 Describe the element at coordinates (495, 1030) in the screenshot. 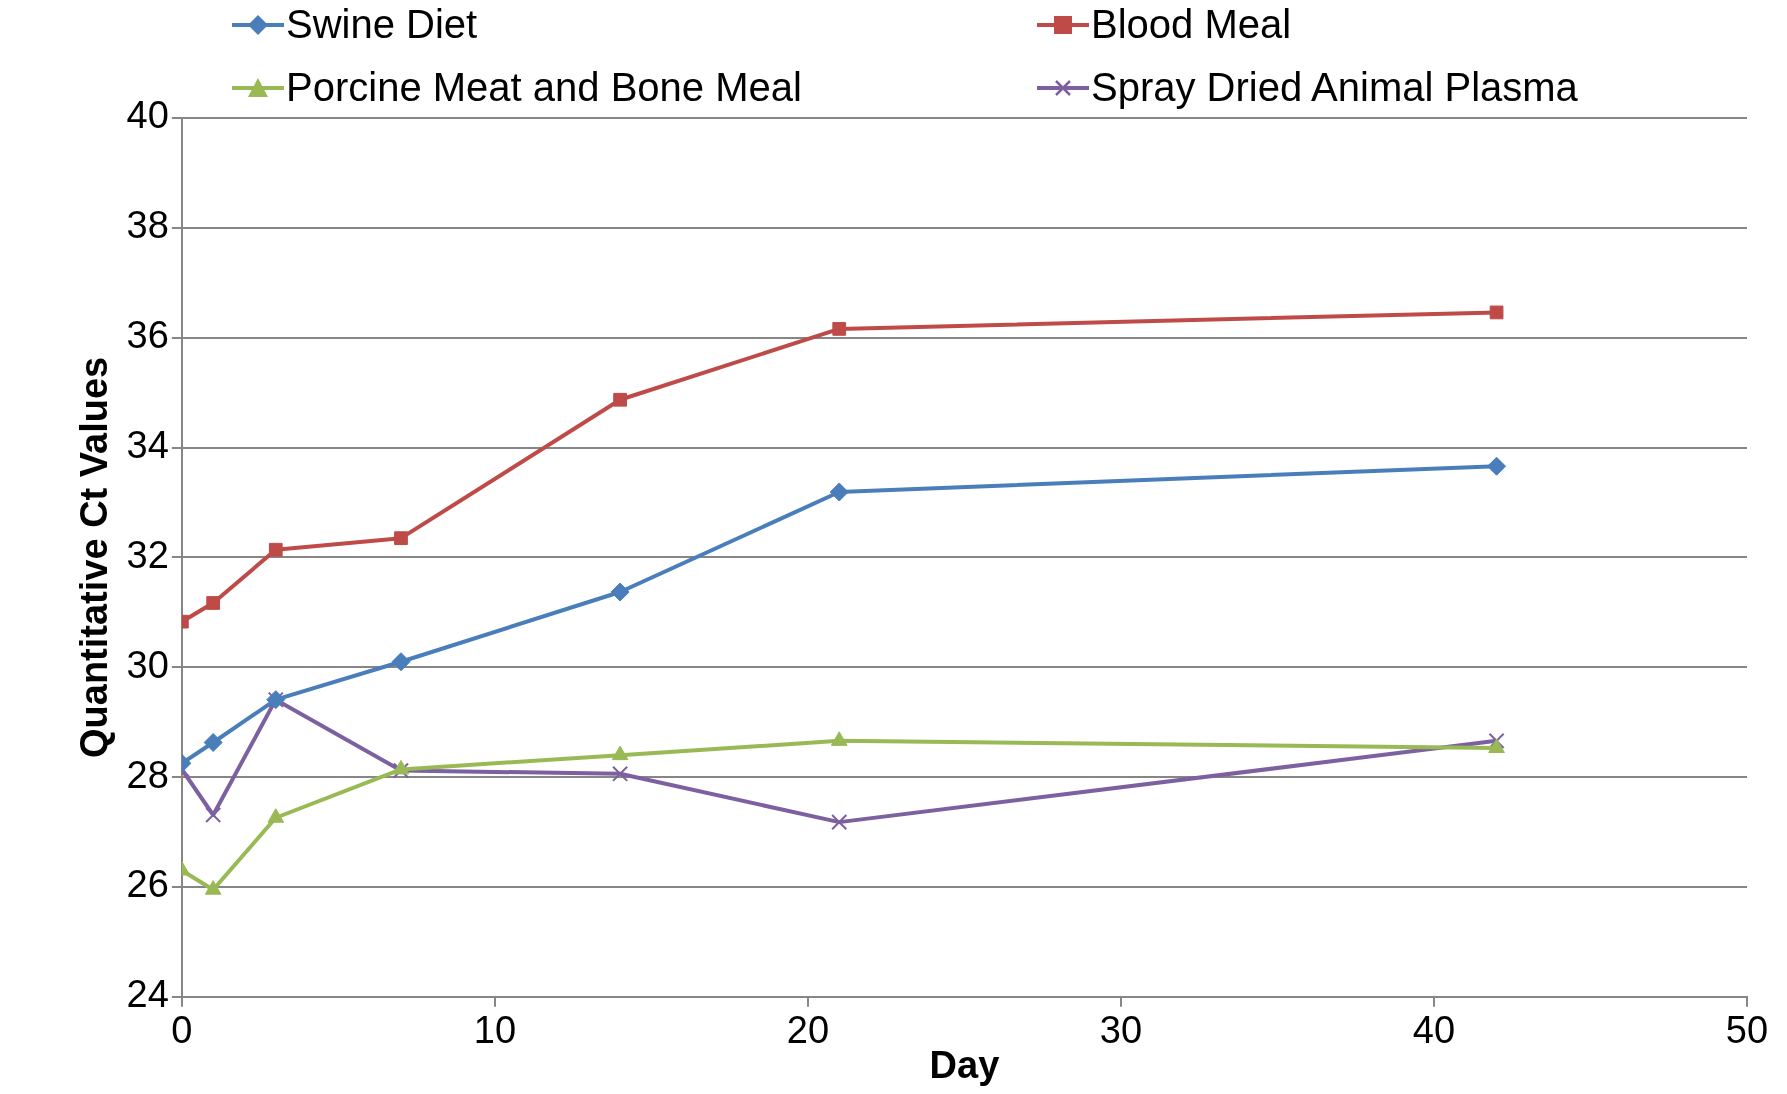

I see `x-tick-label: 10` at that location.